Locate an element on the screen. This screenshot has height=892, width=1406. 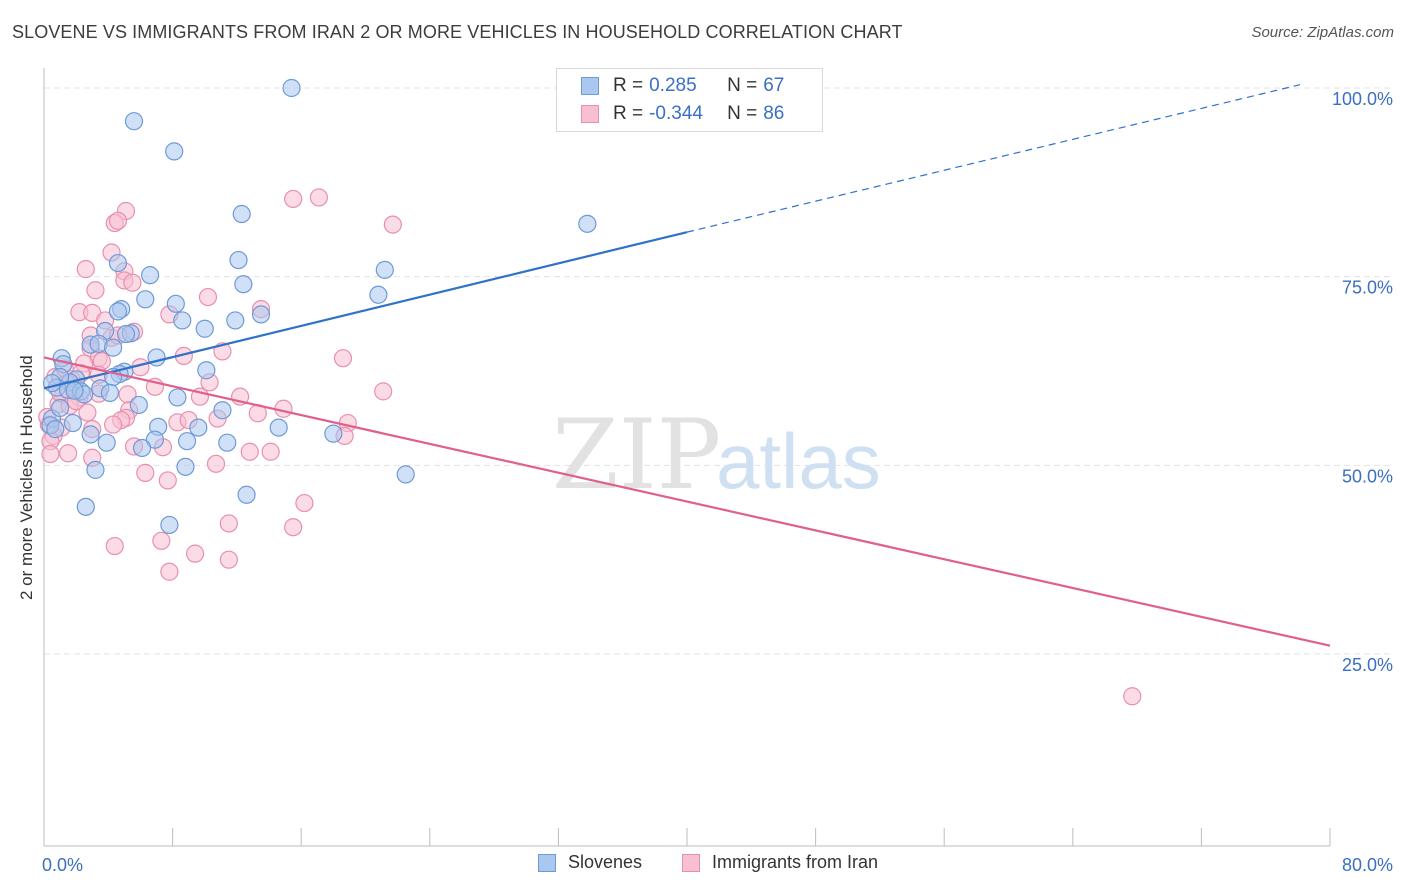
slovenes-trend-extension is located at coordinates (993, 158).